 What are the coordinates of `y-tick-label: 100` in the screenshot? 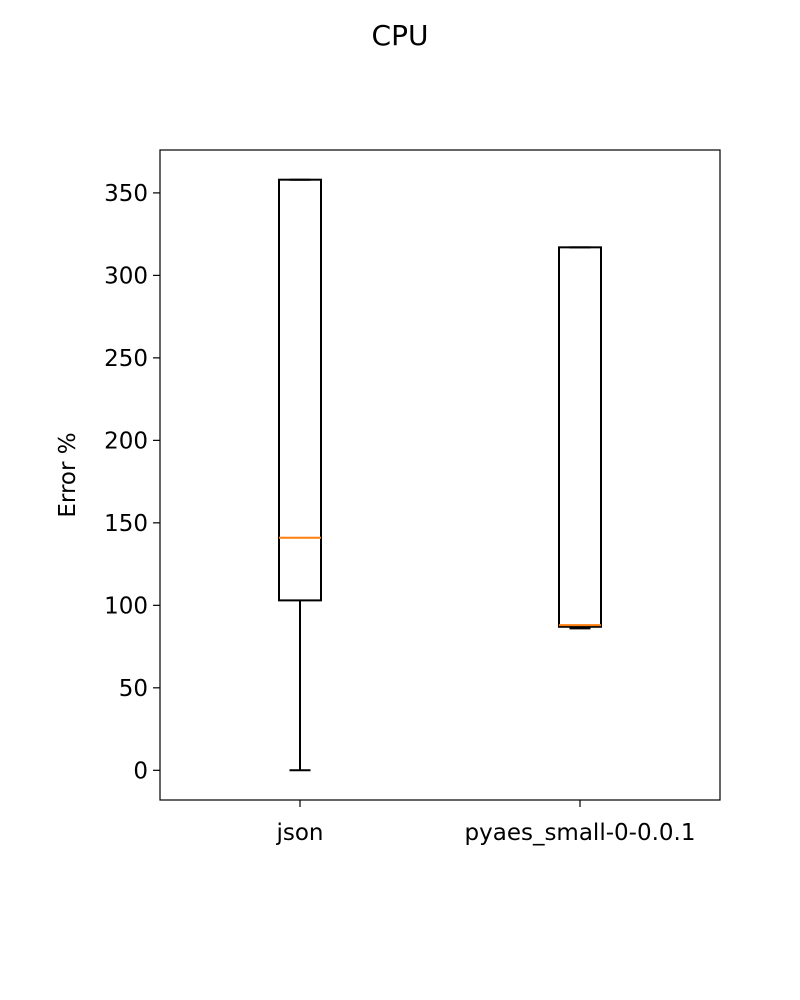 It's located at (126, 606).